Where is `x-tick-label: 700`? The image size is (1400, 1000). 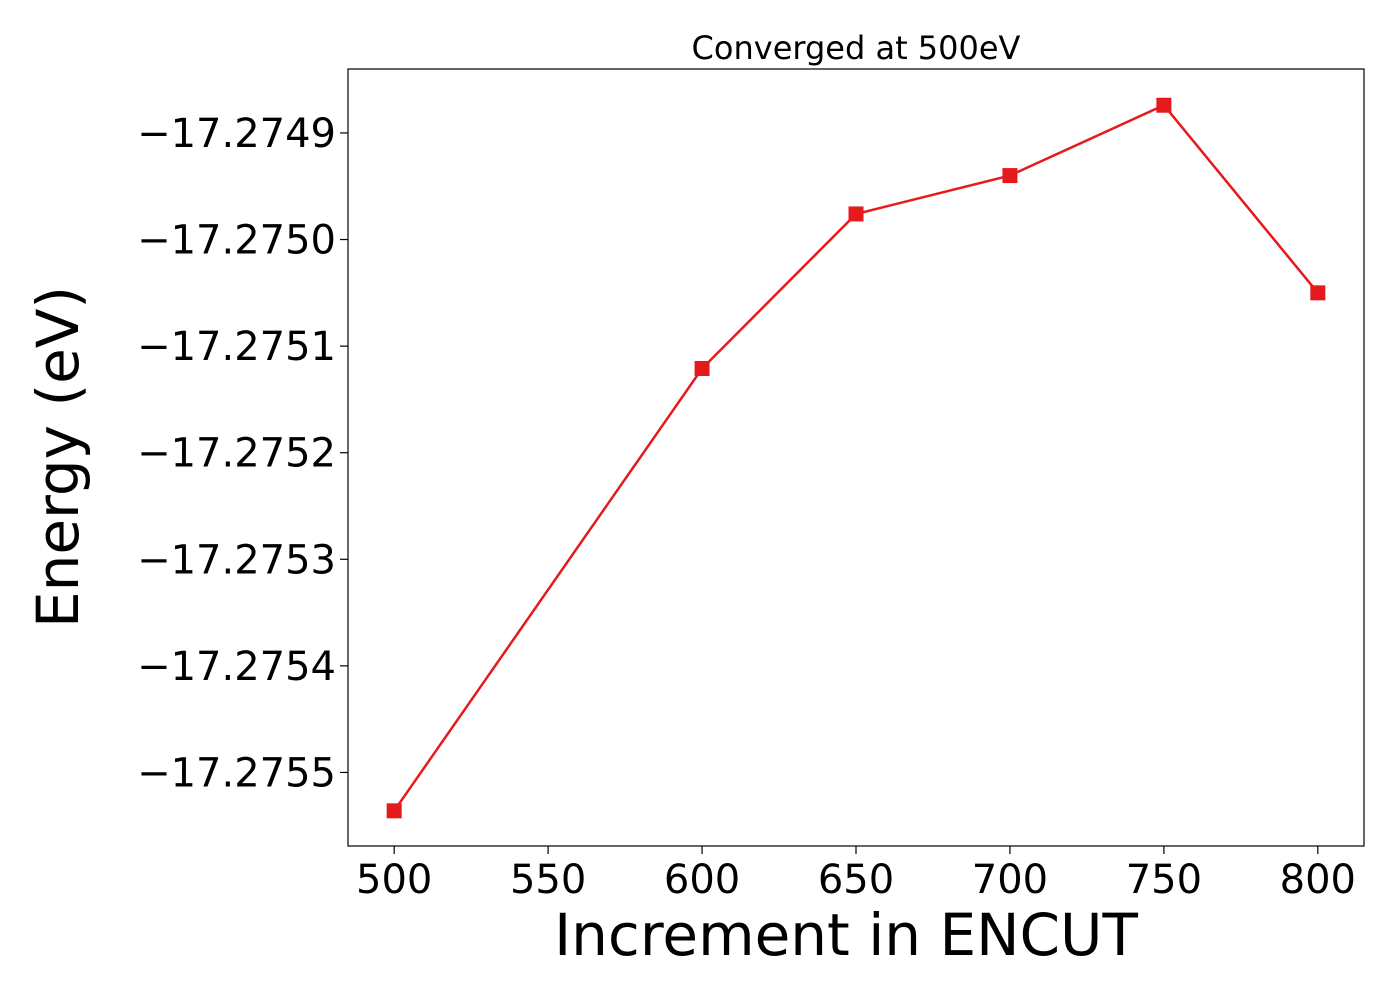 x-tick-label: 700 is located at coordinates (1010, 880).